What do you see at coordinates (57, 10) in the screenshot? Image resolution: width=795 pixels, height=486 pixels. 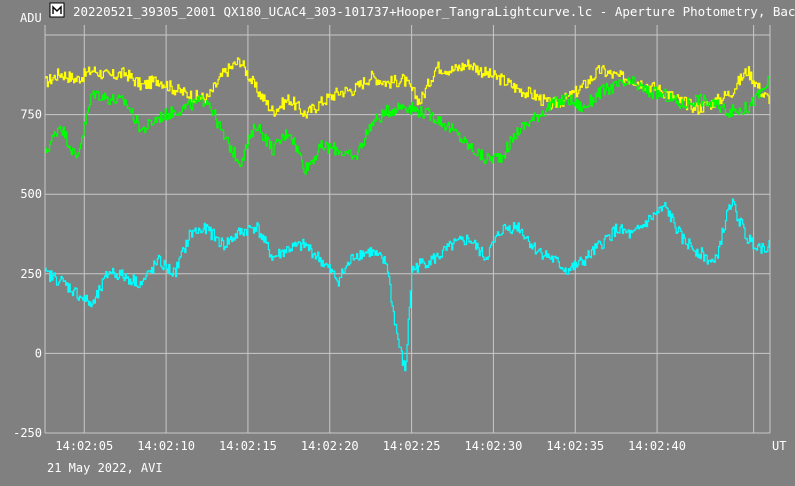 I see `app-logo-icon` at bounding box center [57, 10].